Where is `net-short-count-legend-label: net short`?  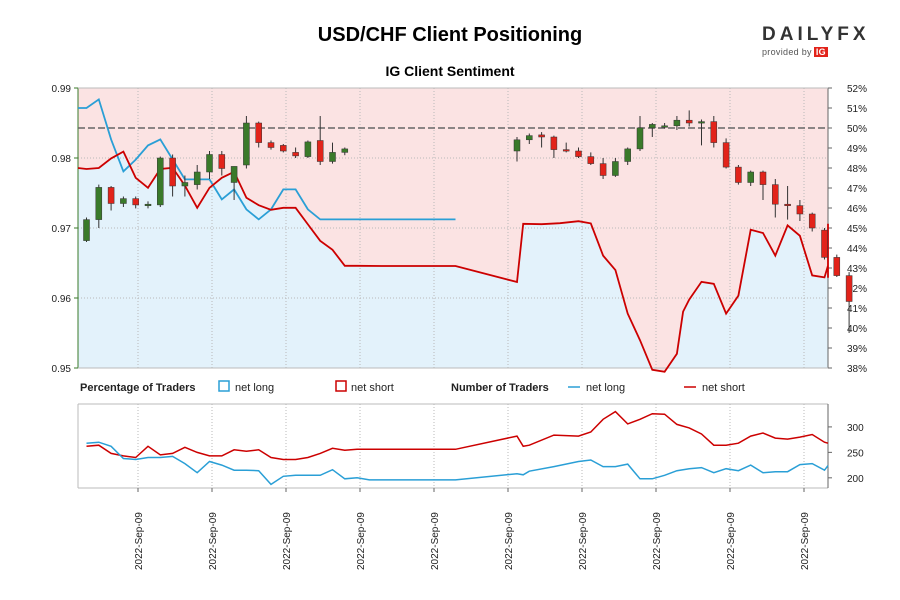
net-short-count-legend-label: net short is located at coordinates (723, 388).